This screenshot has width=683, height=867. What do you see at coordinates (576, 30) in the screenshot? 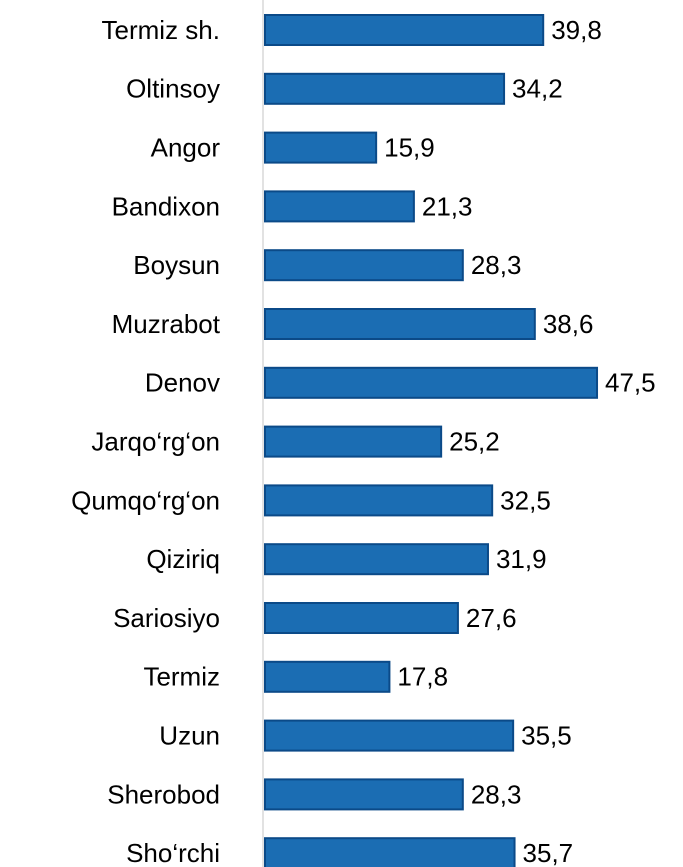
I see `value-label: 39,8` at bounding box center [576, 30].